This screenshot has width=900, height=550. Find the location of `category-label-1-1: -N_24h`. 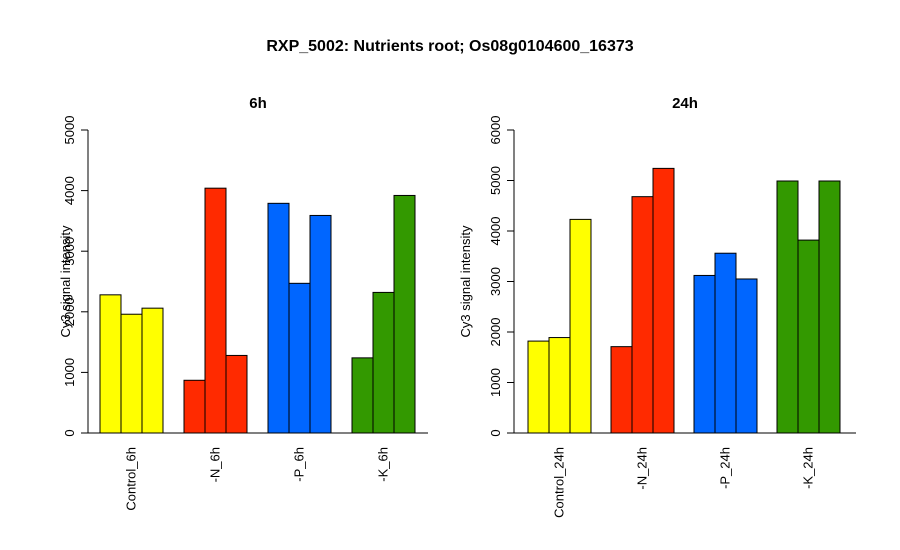

category-label-1-1: -N_24h is located at coordinates (642, 468).